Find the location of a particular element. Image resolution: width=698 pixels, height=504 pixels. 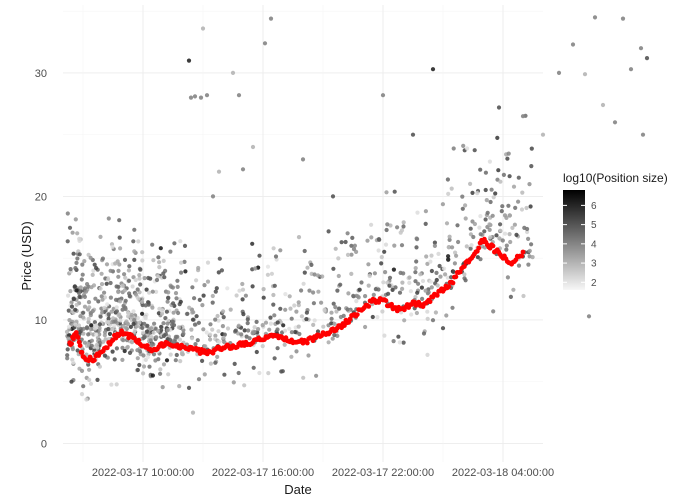

x-tick-label: 2022-03-17 22:00:00 is located at coordinates (383, 473).